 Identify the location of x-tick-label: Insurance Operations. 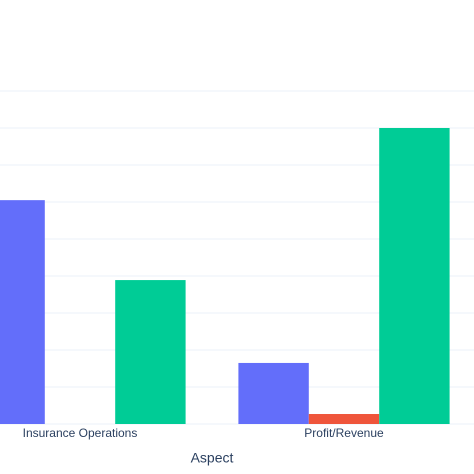
(80, 433).